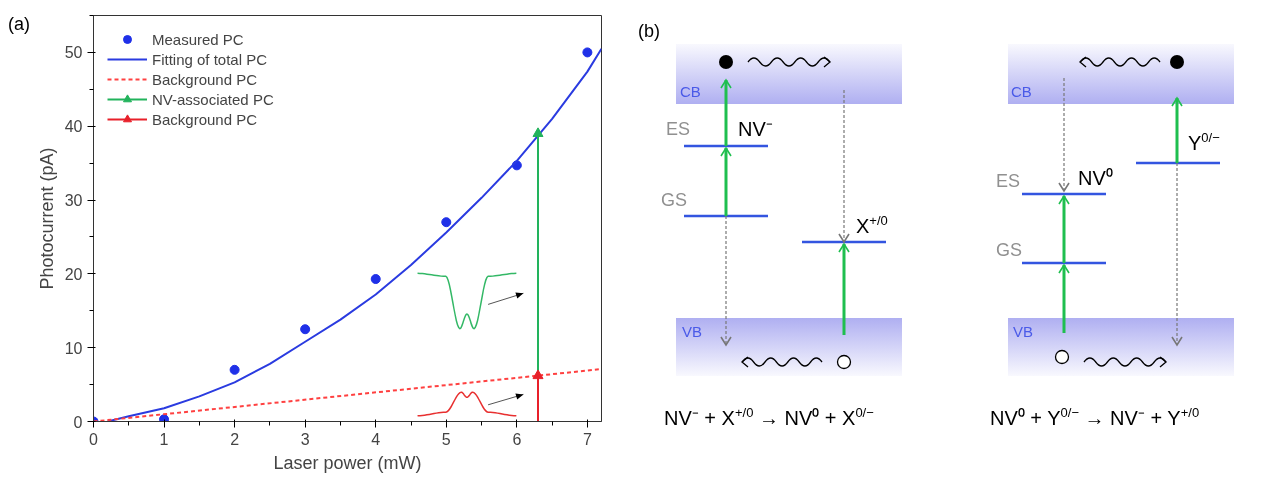  I want to click on text: (a), so click(19, 24).